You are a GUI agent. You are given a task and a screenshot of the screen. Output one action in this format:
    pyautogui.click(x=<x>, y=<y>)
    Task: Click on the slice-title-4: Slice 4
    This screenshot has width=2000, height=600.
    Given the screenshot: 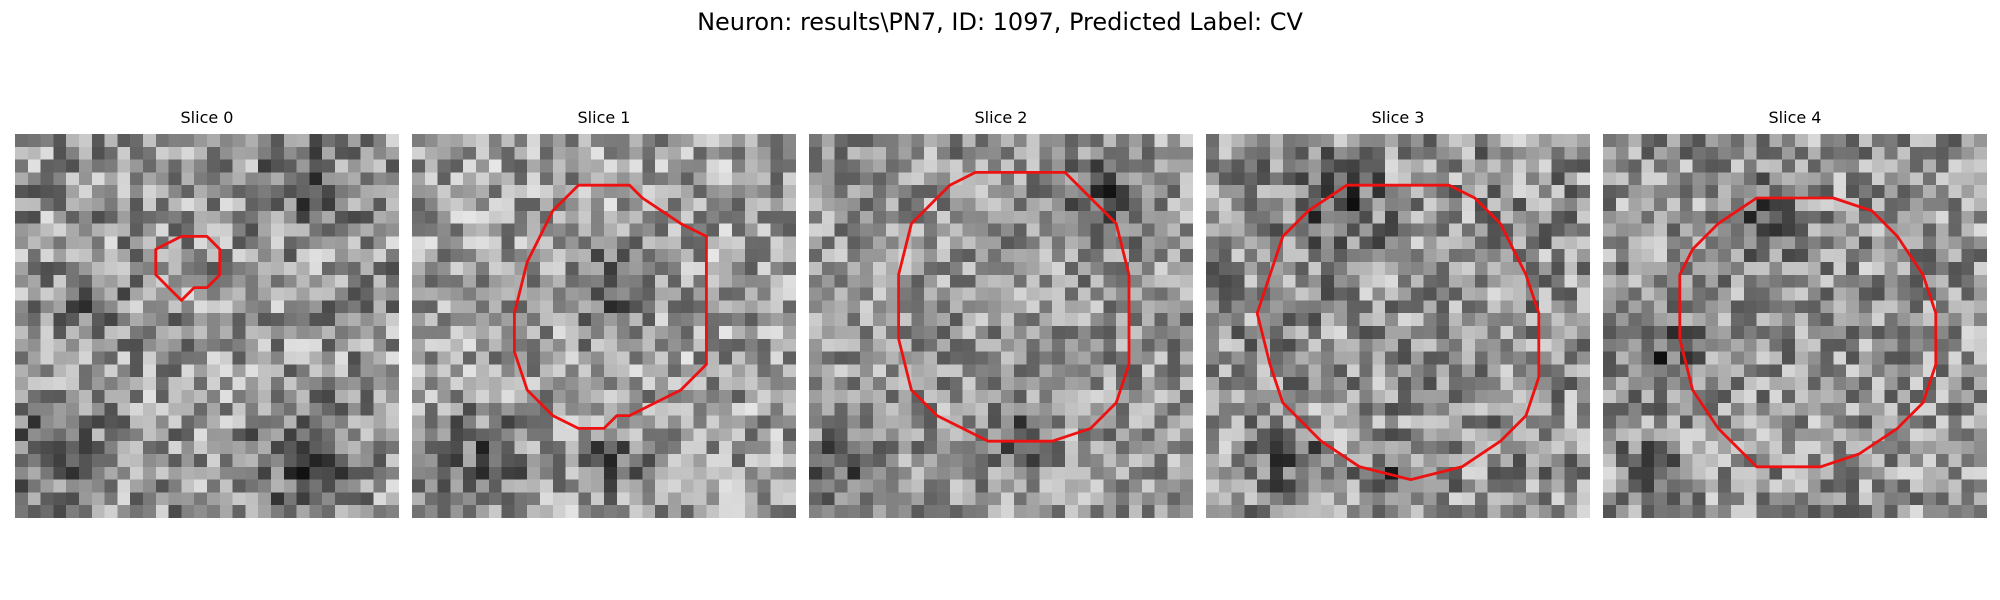 What is the action you would take?
    pyautogui.click(x=1795, y=117)
    